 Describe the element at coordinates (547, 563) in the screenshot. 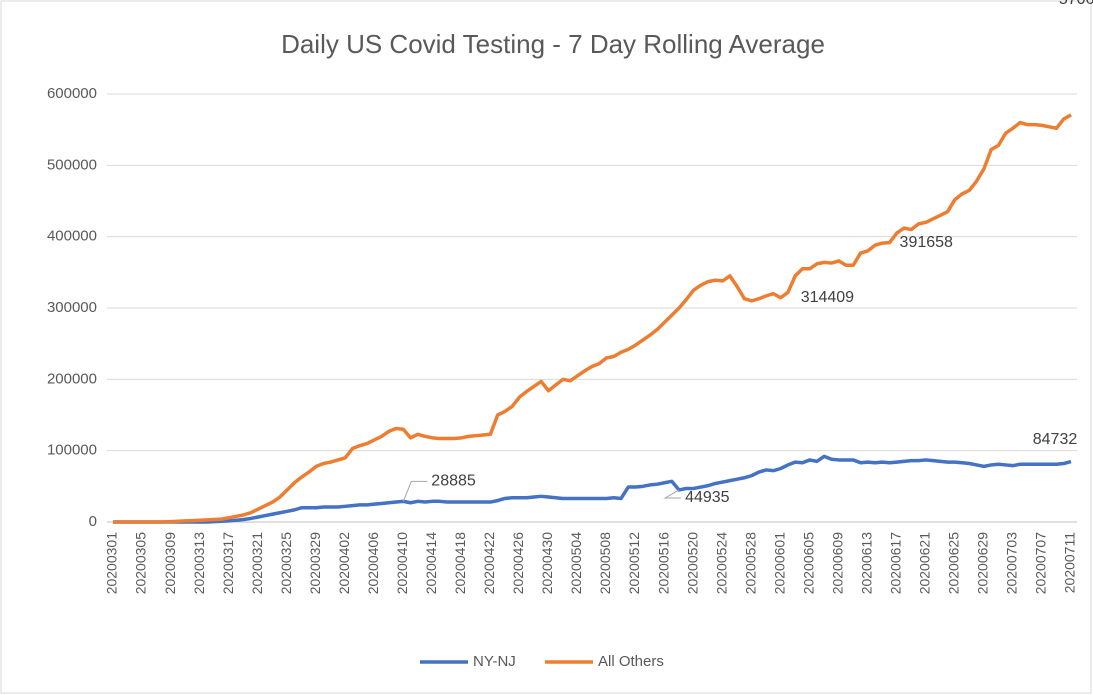

I see `x-tick-label: 20200430` at that location.